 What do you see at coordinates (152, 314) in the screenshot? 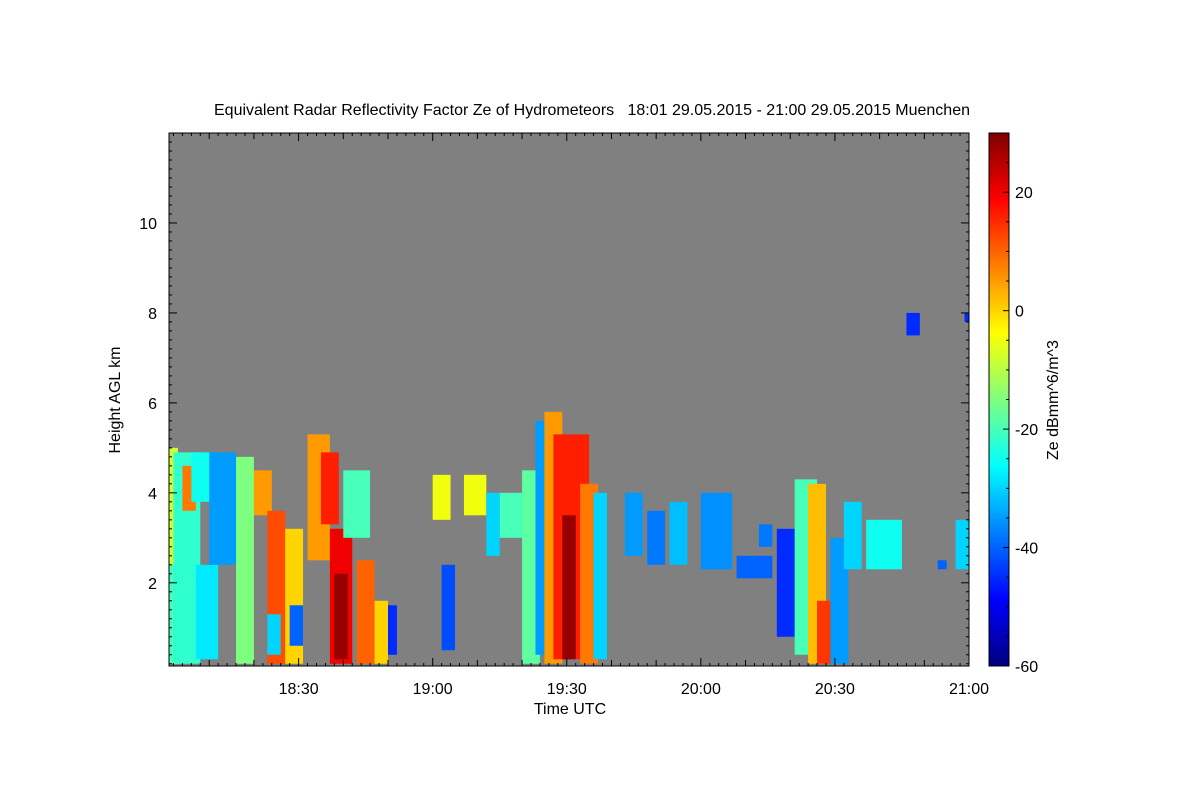
I see `y-tick-label: 8` at bounding box center [152, 314].